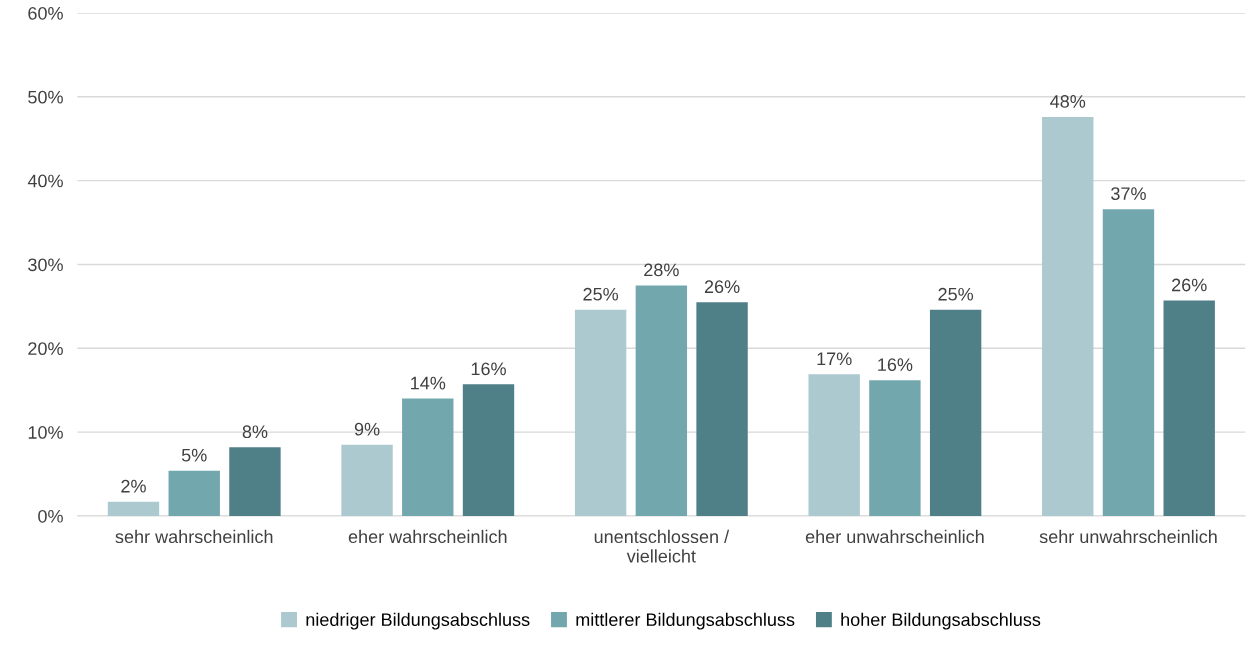 The image size is (1249, 649). What do you see at coordinates (428, 383) in the screenshot?
I see `data-label: 14%` at bounding box center [428, 383].